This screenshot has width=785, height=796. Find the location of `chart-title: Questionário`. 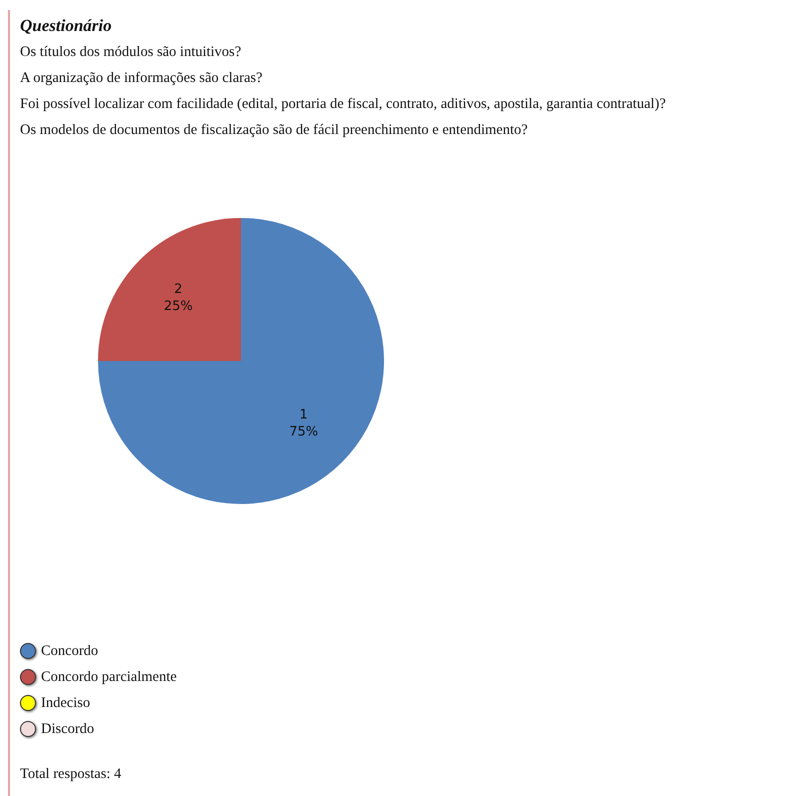

chart-title: Questionário is located at coordinates (66, 26).